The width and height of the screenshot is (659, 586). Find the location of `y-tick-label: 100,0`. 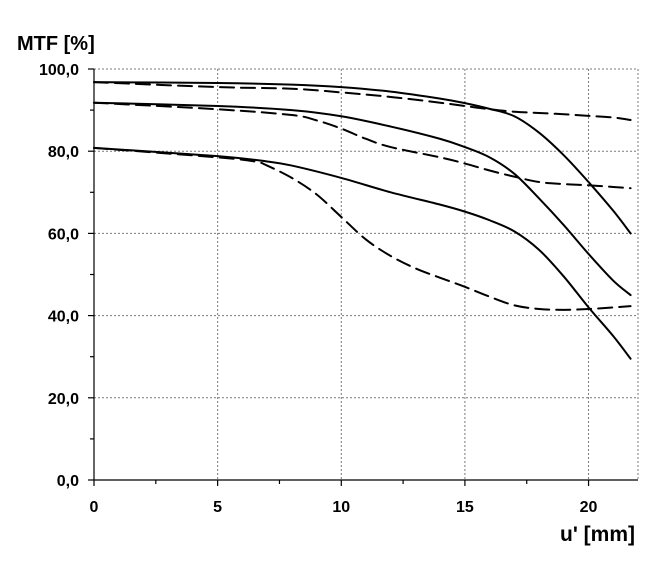

y-tick-label: 100,0 is located at coordinates (59, 70).